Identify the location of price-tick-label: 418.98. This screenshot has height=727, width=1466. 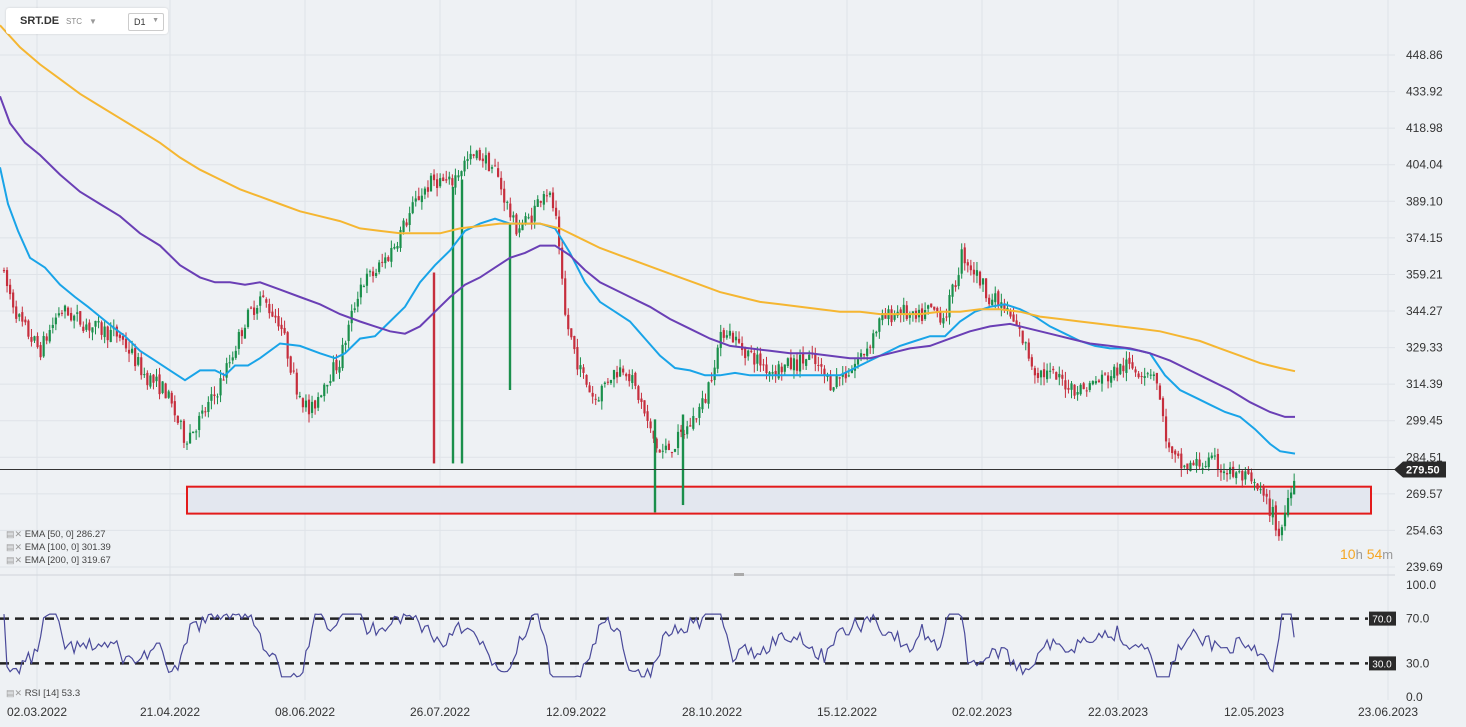
(1424, 128).